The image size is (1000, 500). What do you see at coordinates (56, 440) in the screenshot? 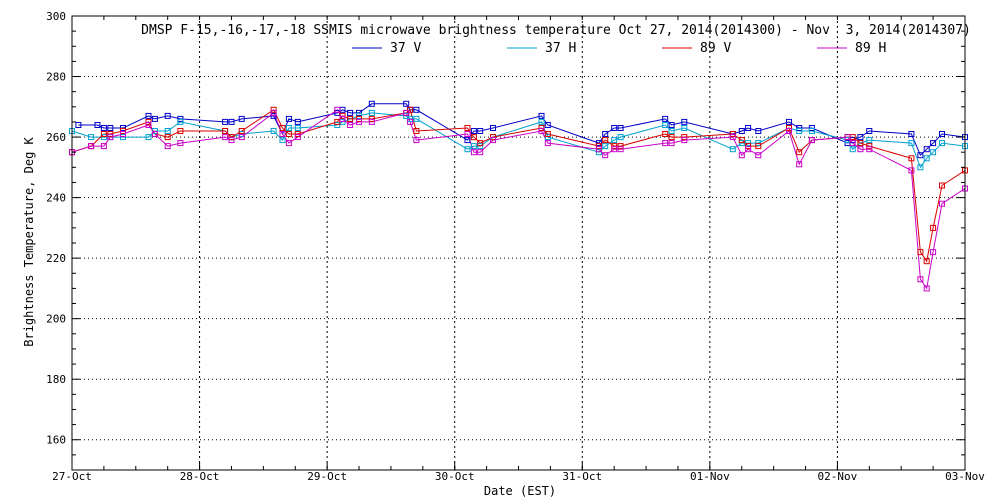
I see `y-tick-label: 160` at bounding box center [56, 440].